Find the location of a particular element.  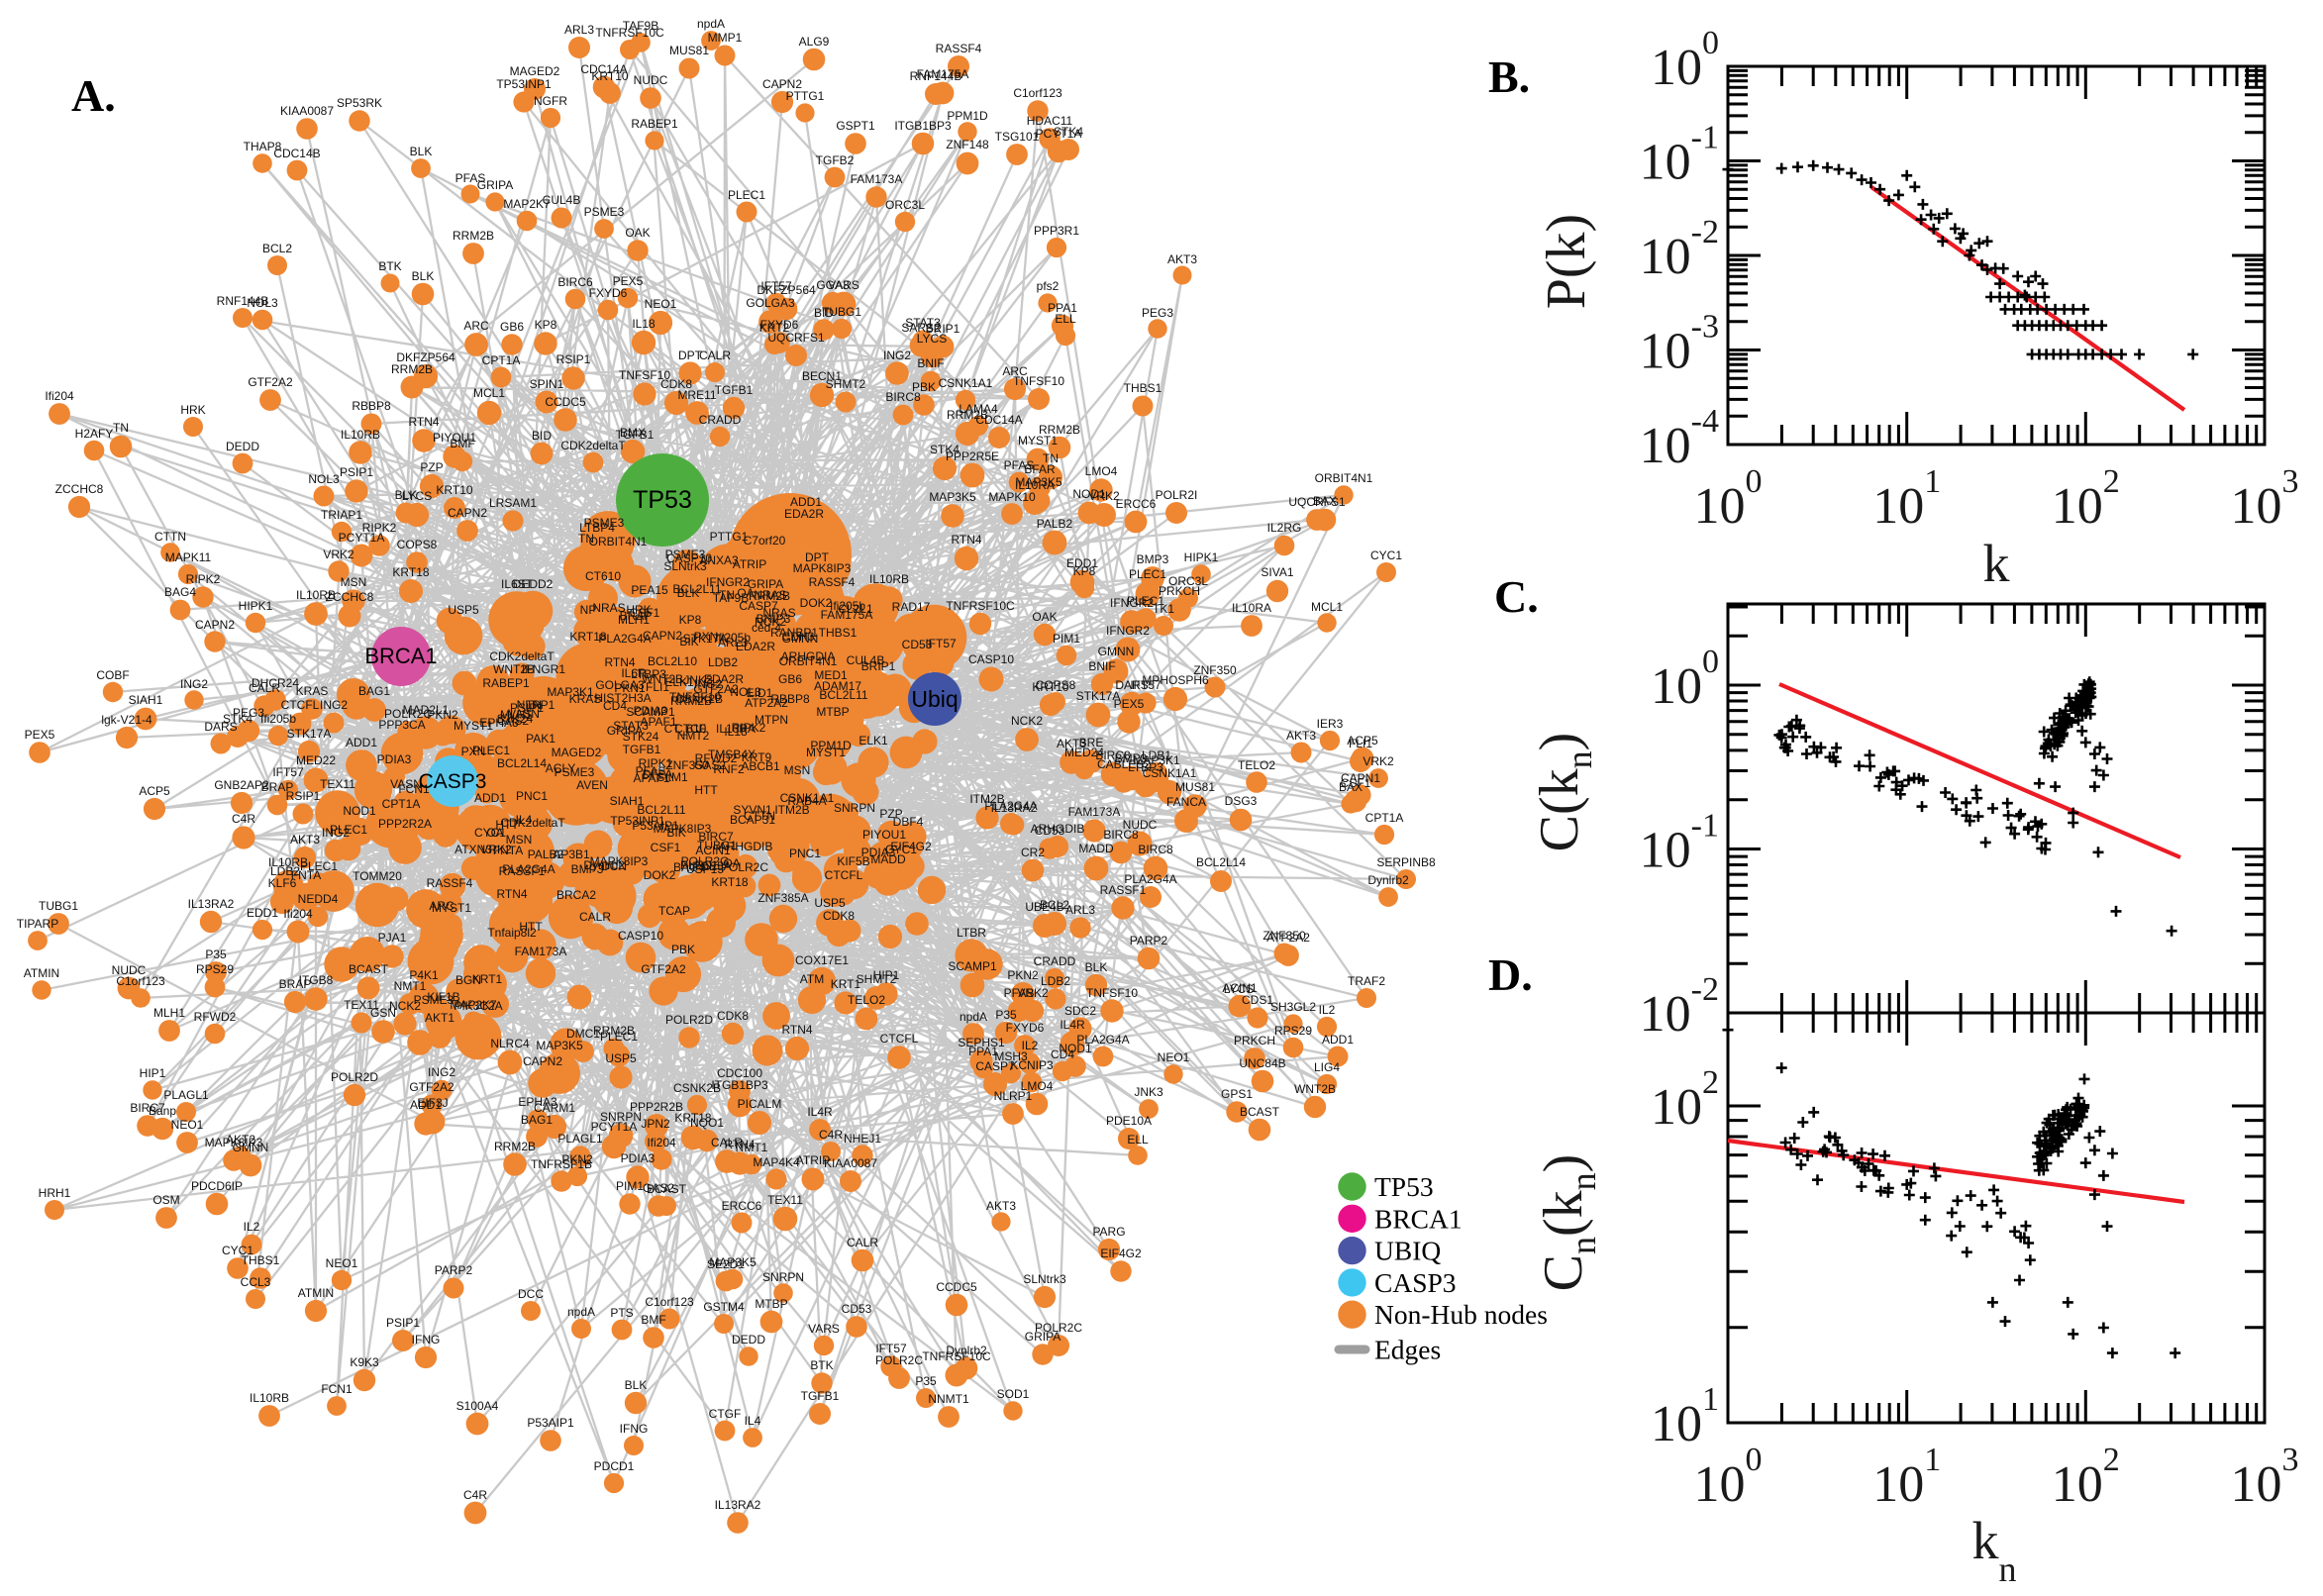

svg-text: ADD1 is located at coordinates (806, 502).